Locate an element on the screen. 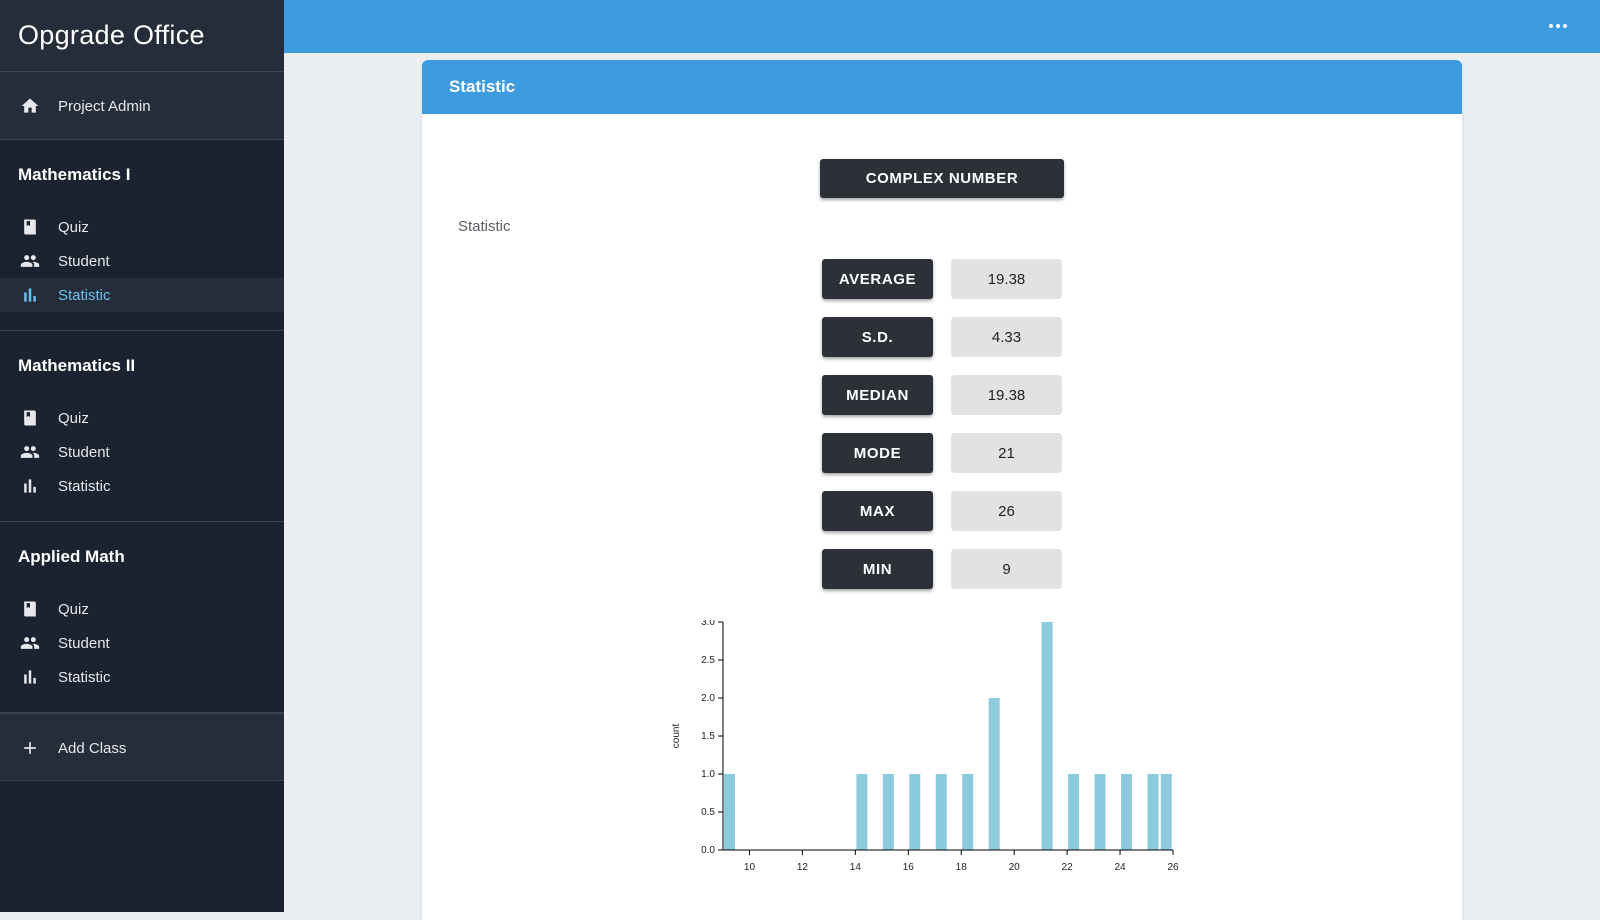 Image resolution: width=1600 pixels, height=920 pixels. stat-label-button: MAX is located at coordinates (877, 511).